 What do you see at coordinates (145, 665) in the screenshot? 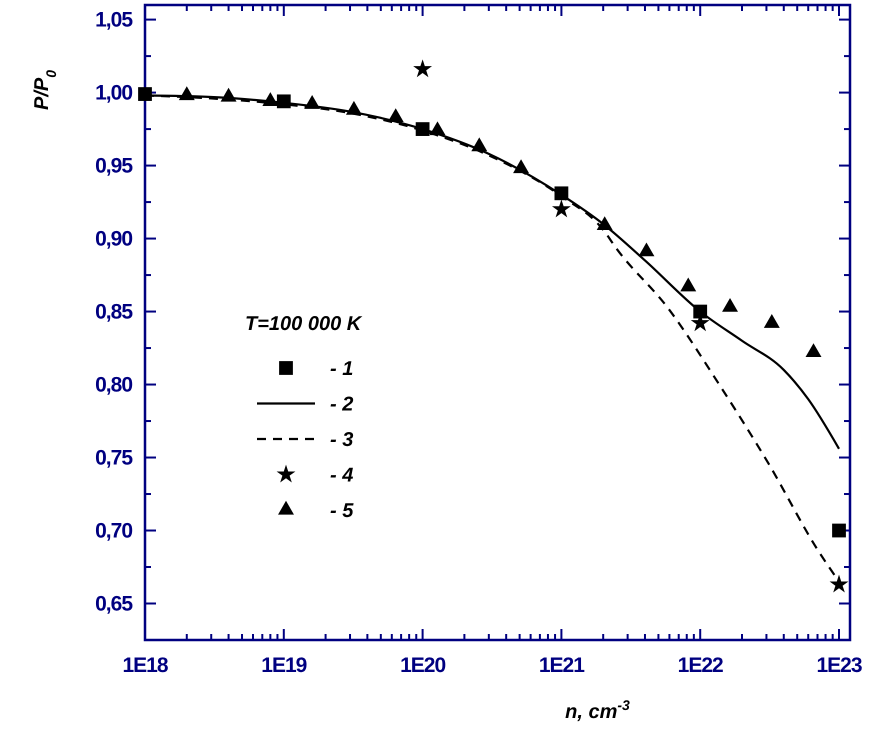
I see `x-tick-label: 1E18` at bounding box center [145, 665].